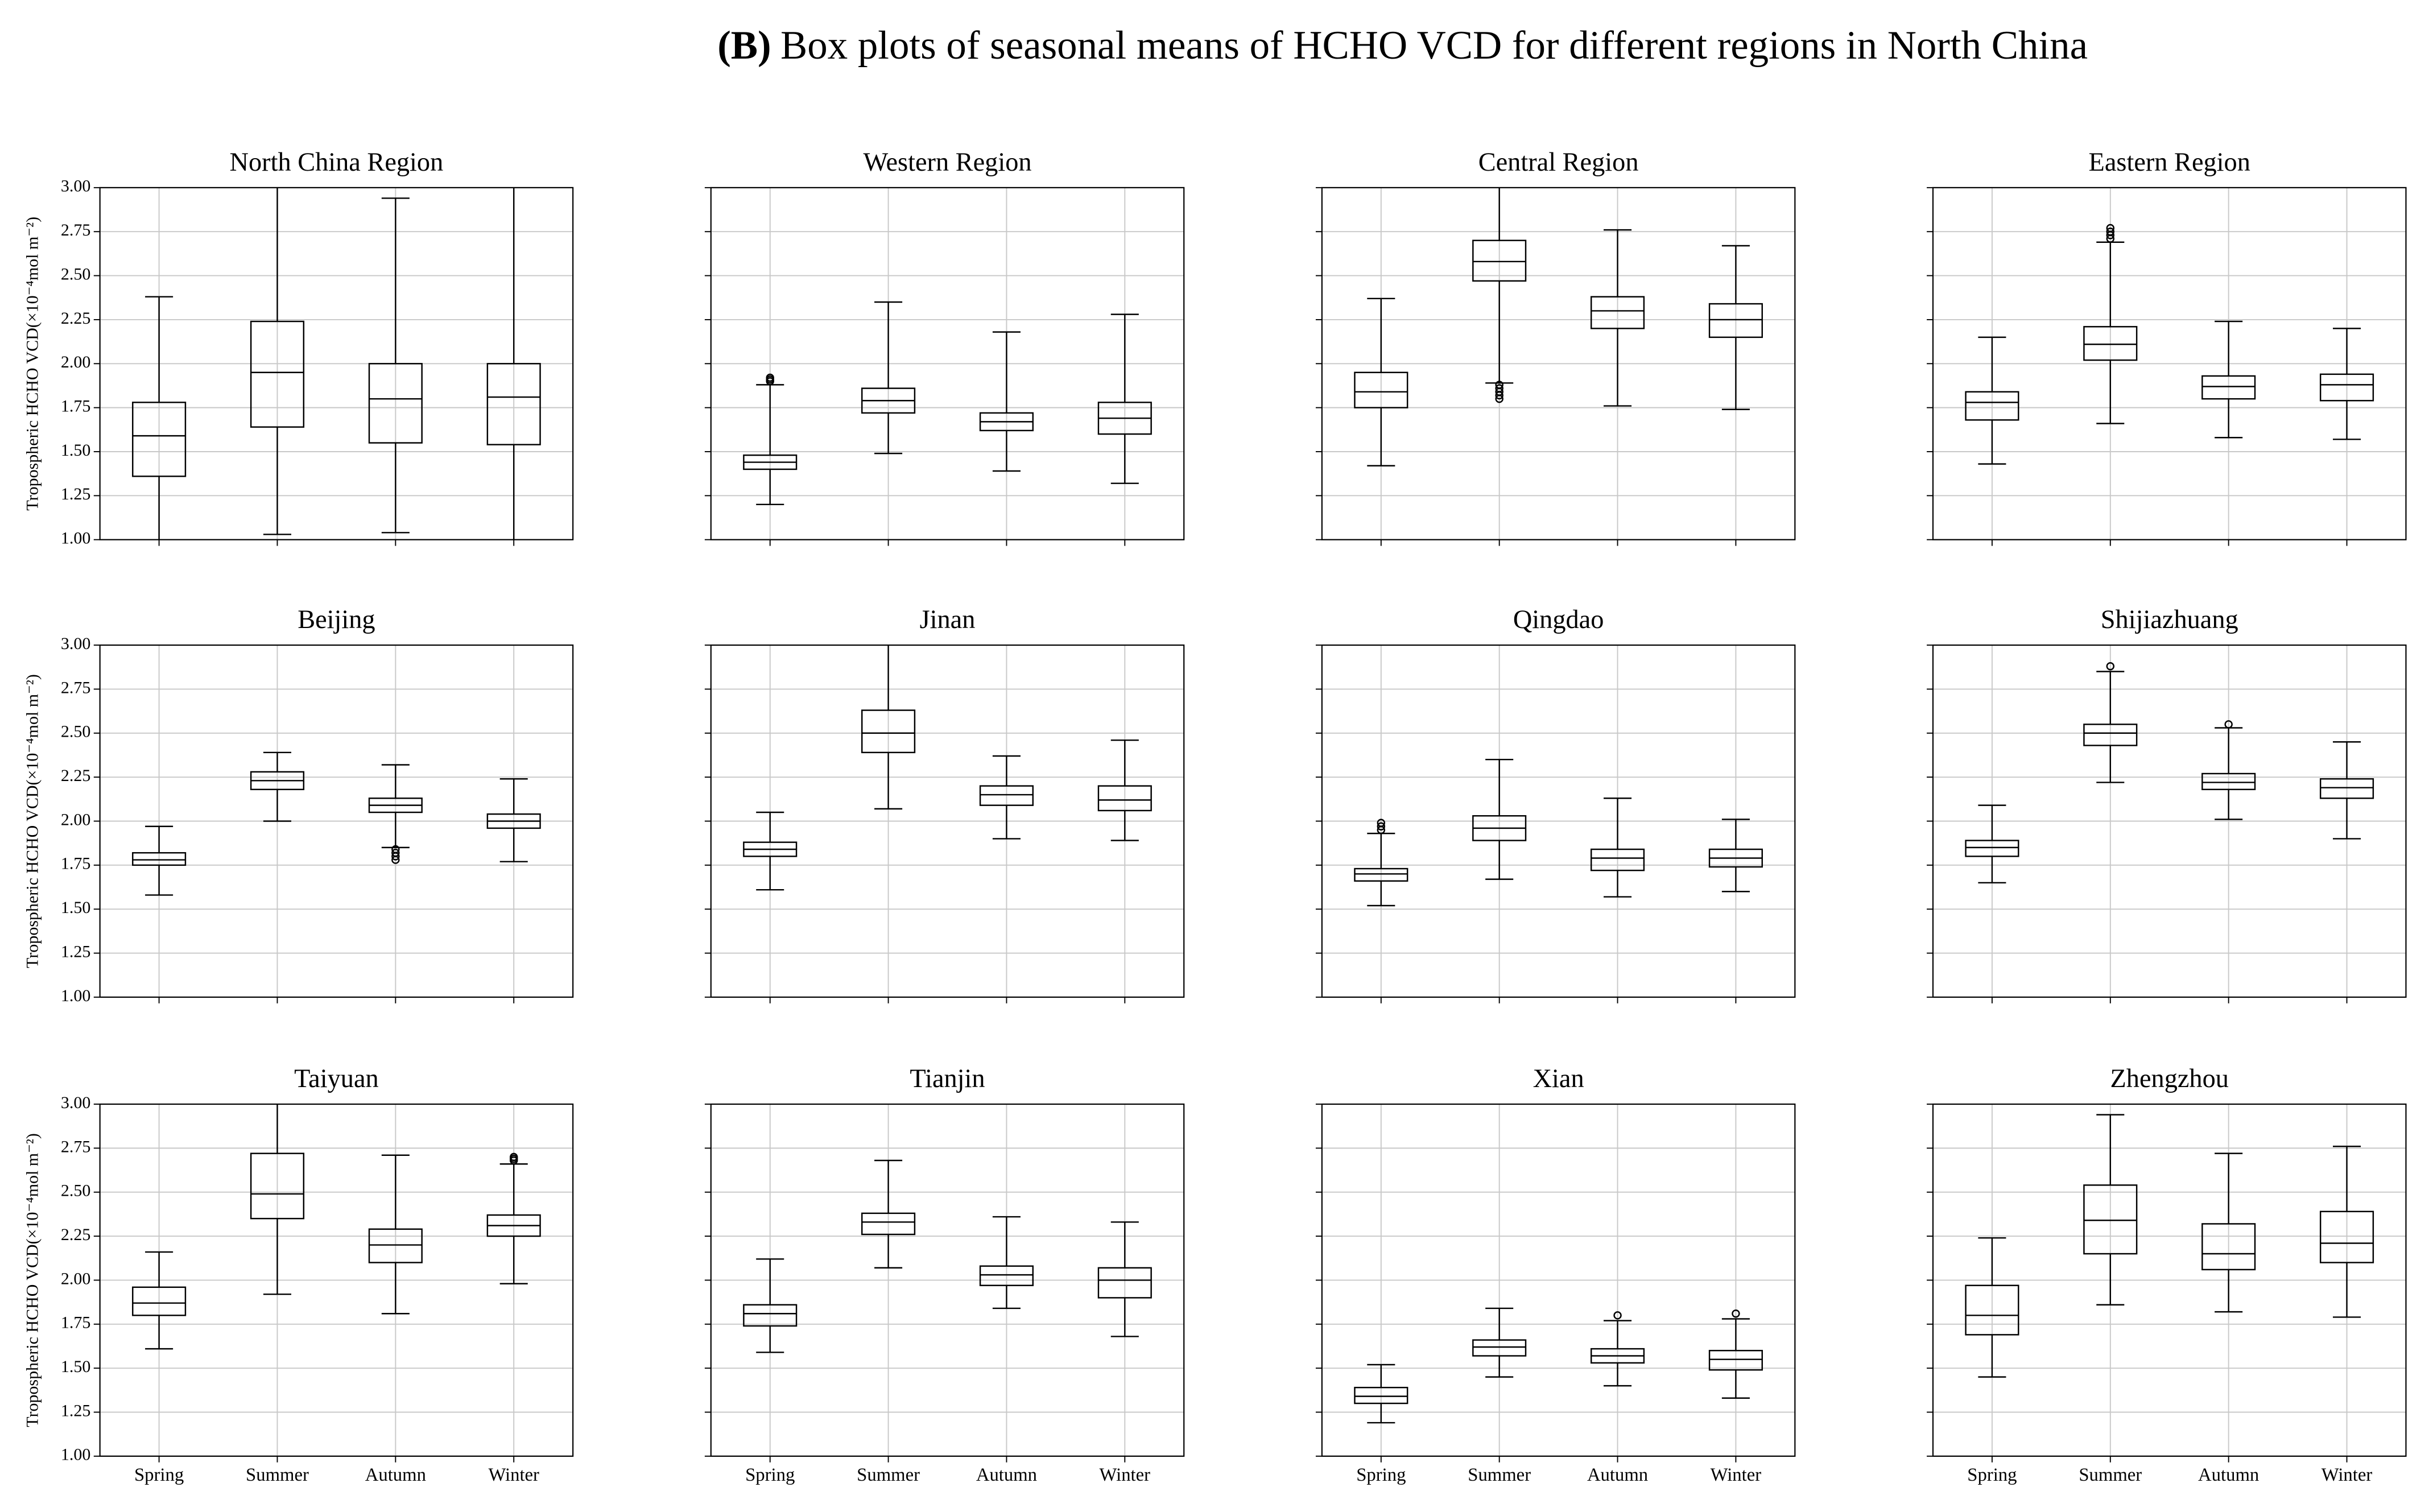 The height and width of the screenshot is (1512, 2433). Describe the element at coordinates (744, 46) in the screenshot. I see `figure-label: (B)` at that location.